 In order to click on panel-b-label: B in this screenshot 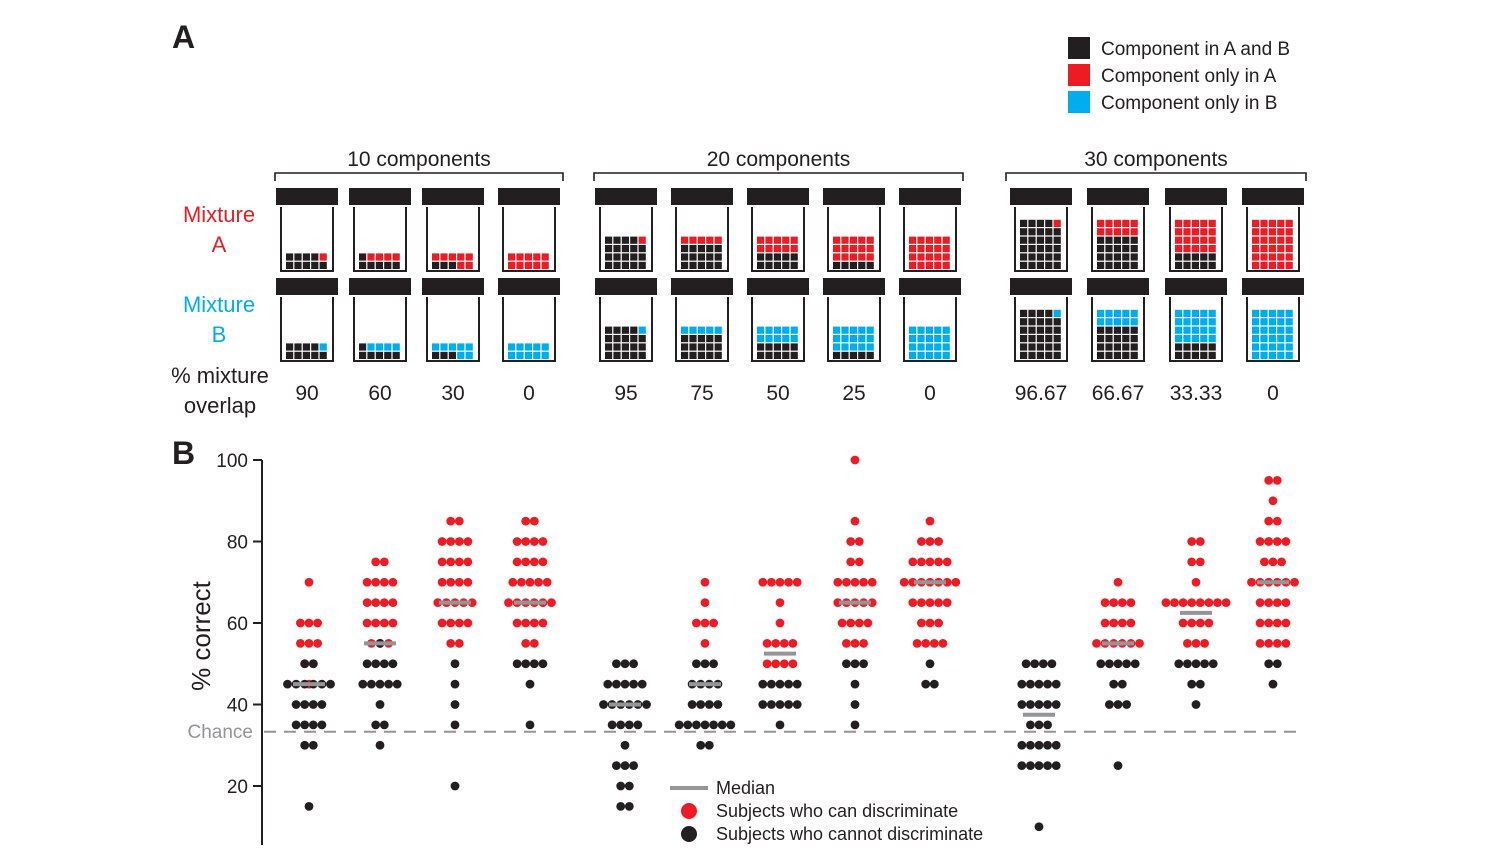, I will do `click(183, 453)`.